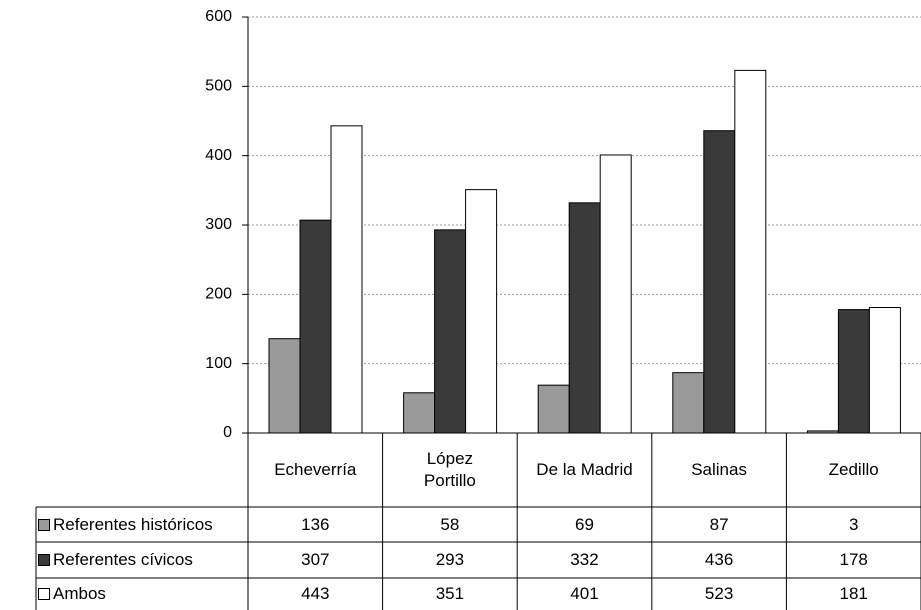 The width and height of the screenshot is (921, 610). Describe the element at coordinates (218, 155) in the screenshot. I see `y-tick-label: 400` at that location.